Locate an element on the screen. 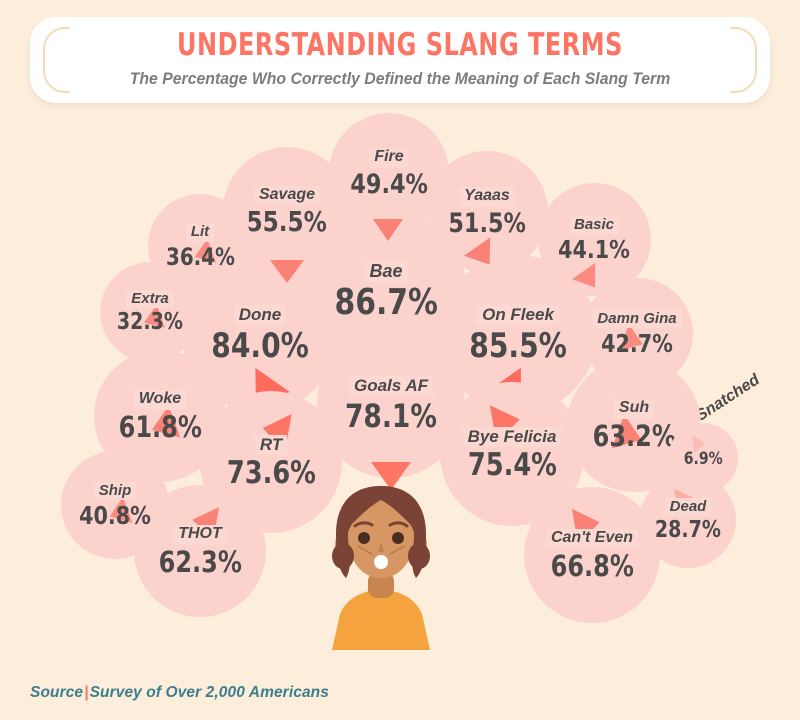 The width and height of the screenshot is (800, 720). bubble-term-label: Bae is located at coordinates (386, 271).